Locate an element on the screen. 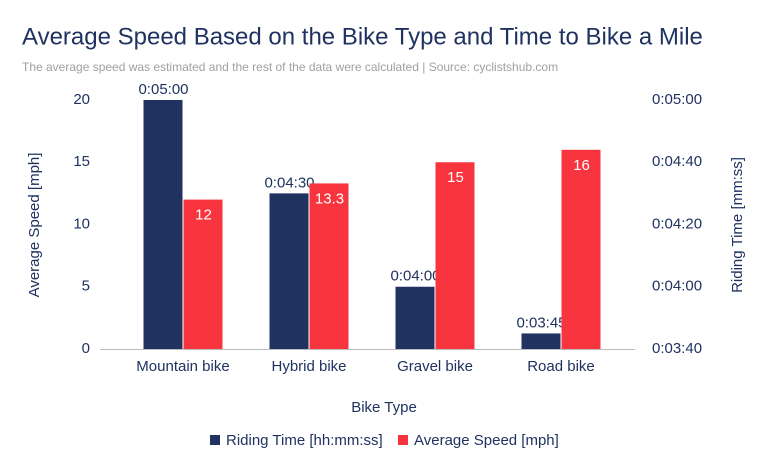 The width and height of the screenshot is (768, 475). y2-tick-label: 0:04:00 is located at coordinates (677, 286).